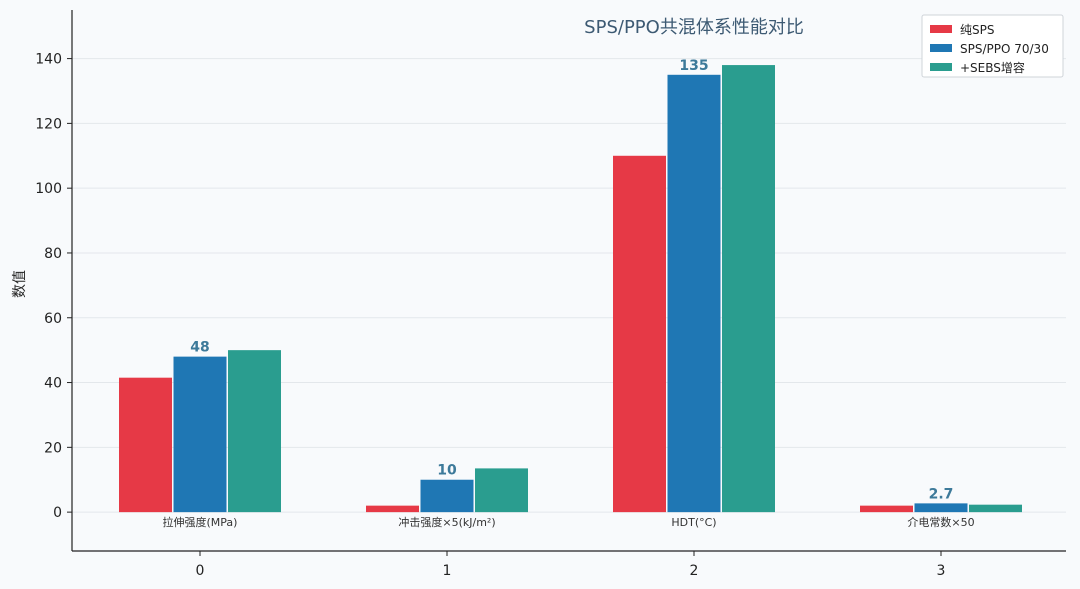 The height and width of the screenshot is (589, 1080). Describe the element at coordinates (1004, 49) in the screenshot. I see `legend-entry: SPS/PPO 70/30` at that location.